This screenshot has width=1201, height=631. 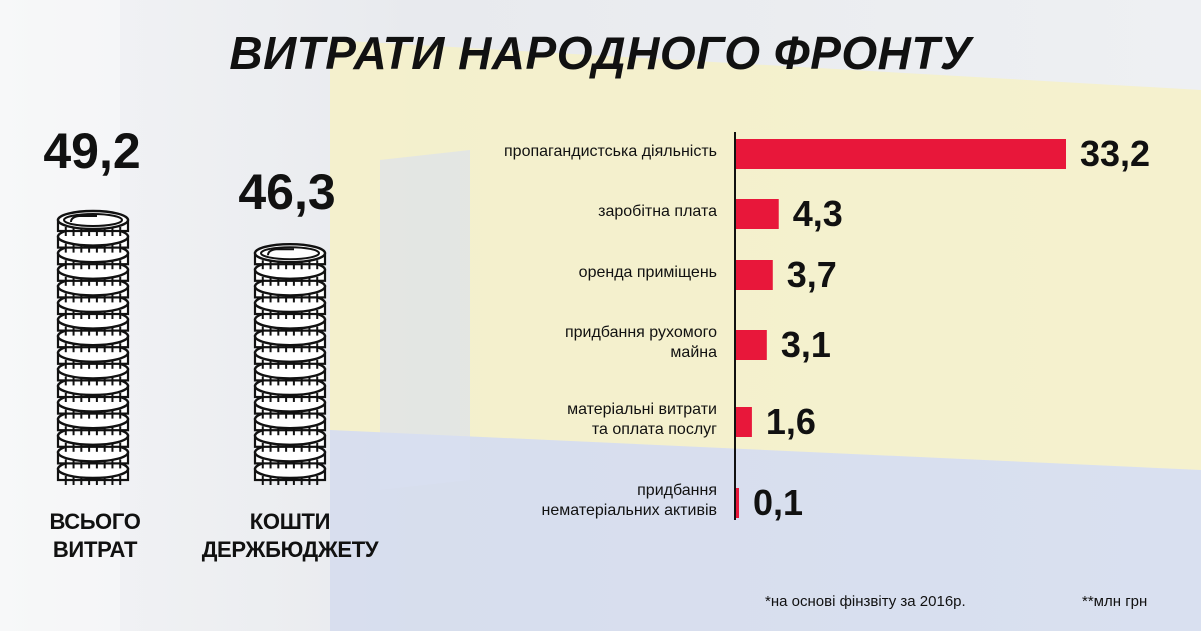 I want to click on category-label-line: та оплата послуг, so click(x=654, y=429).